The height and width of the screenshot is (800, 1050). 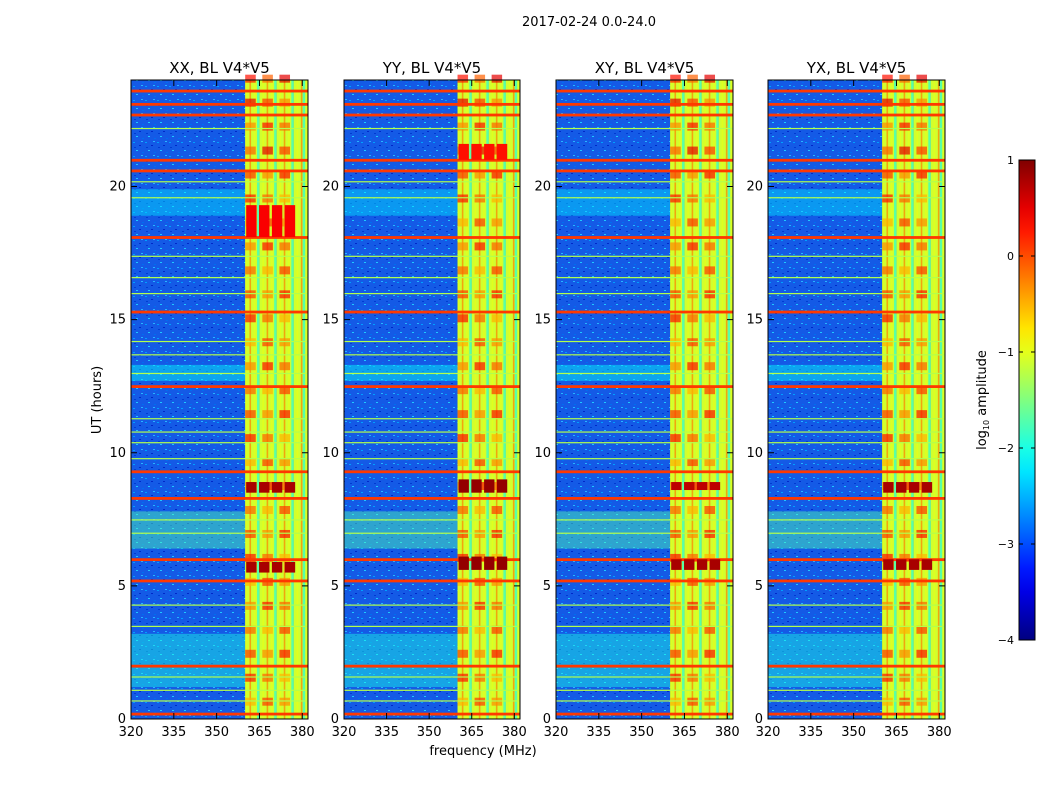 What do you see at coordinates (429, 732) in the screenshot?
I see `x-tick-label: 350` at bounding box center [429, 732].